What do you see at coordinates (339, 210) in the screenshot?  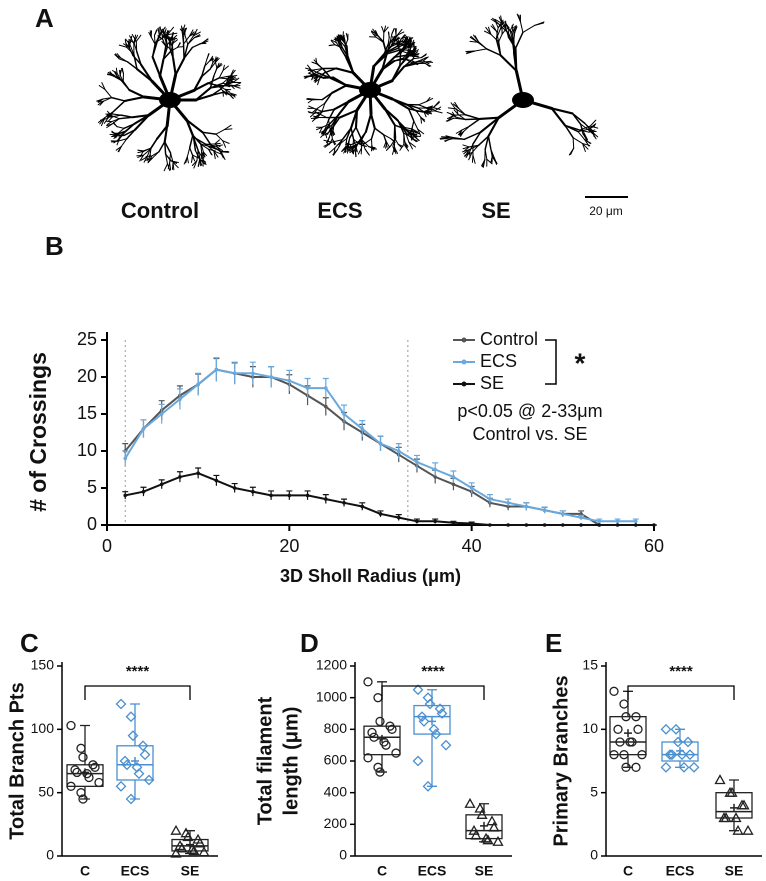 I see `cell-label: ECS` at bounding box center [339, 210].